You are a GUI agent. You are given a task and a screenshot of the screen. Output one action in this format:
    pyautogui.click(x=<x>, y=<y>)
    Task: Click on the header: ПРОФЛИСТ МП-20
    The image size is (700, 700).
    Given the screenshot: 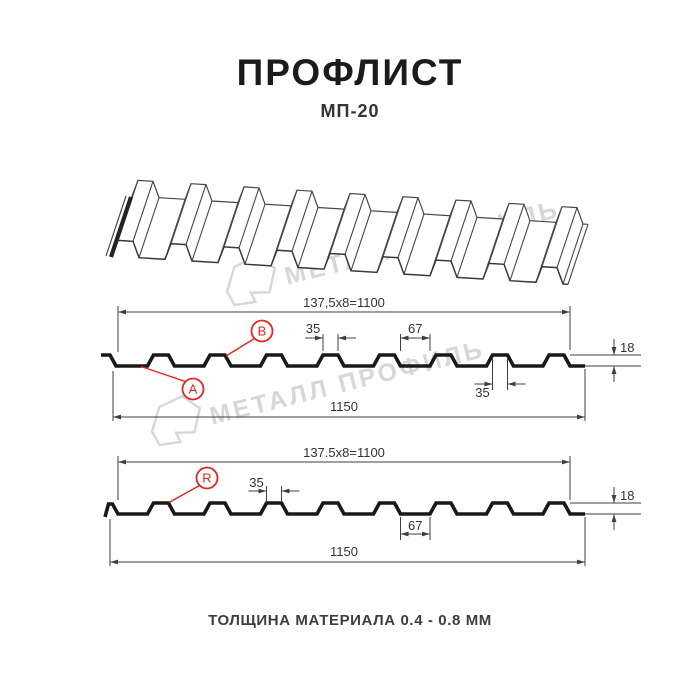 What is the action you would take?
    pyautogui.click(x=350, y=87)
    